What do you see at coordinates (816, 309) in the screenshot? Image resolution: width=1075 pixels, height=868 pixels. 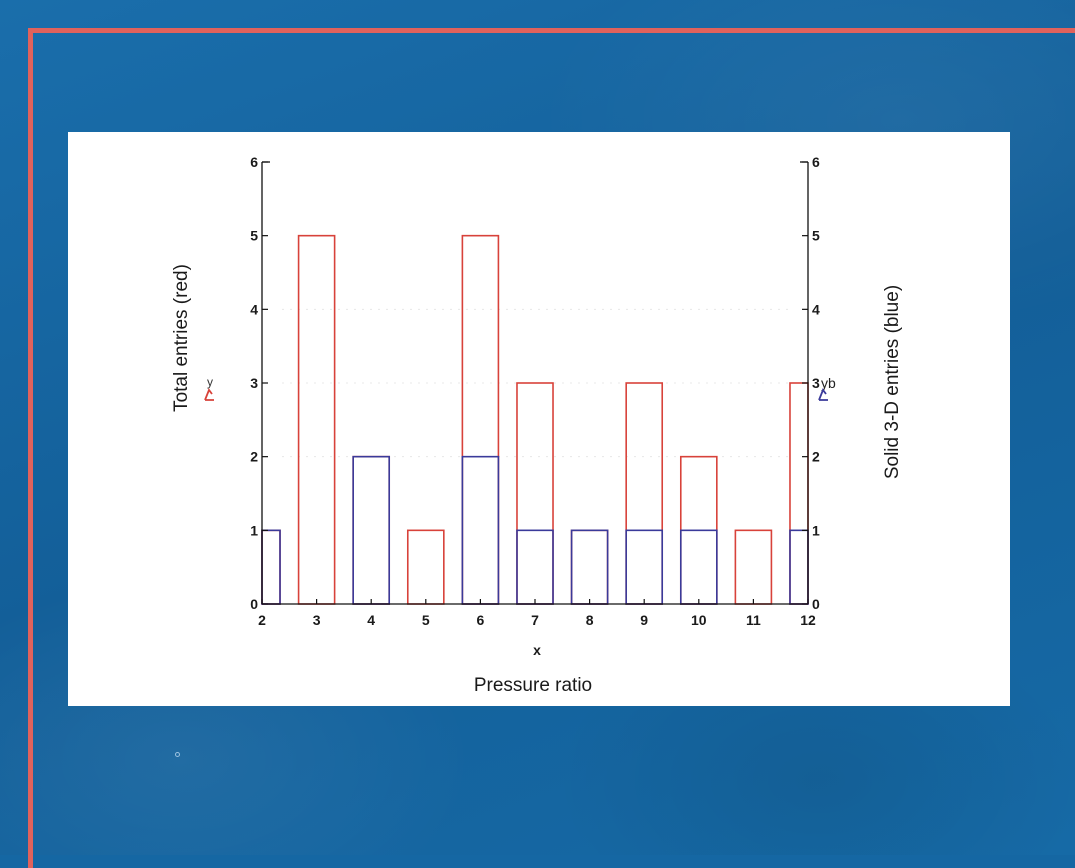 I see `right-tick-label: 4` at bounding box center [816, 309].